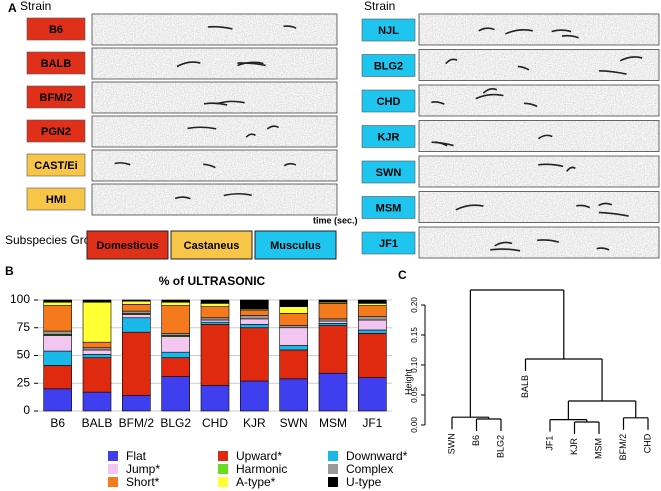 The width and height of the screenshot is (661, 491). I want to click on y-axis-label: Height, so click(408, 381).